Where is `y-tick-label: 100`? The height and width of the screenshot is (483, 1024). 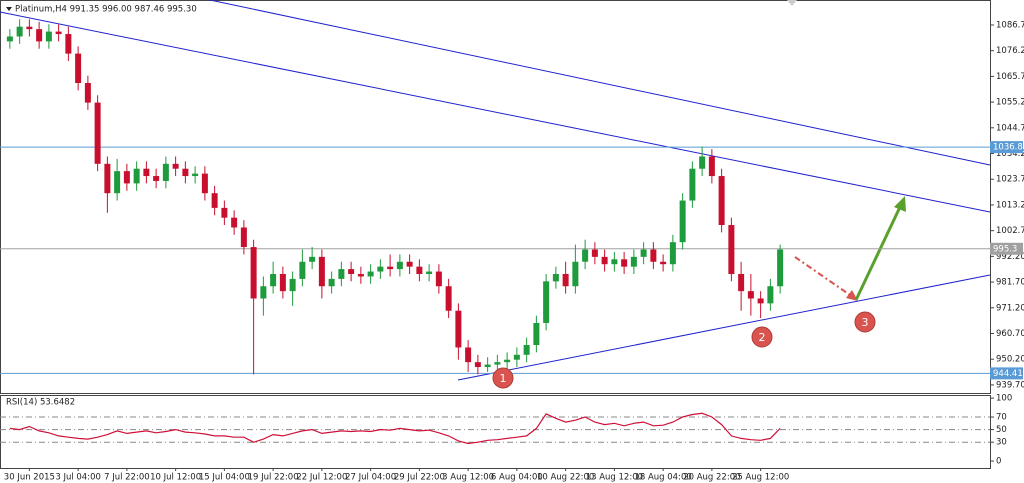 y-tick-label: 100 is located at coordinates (1004, 399).